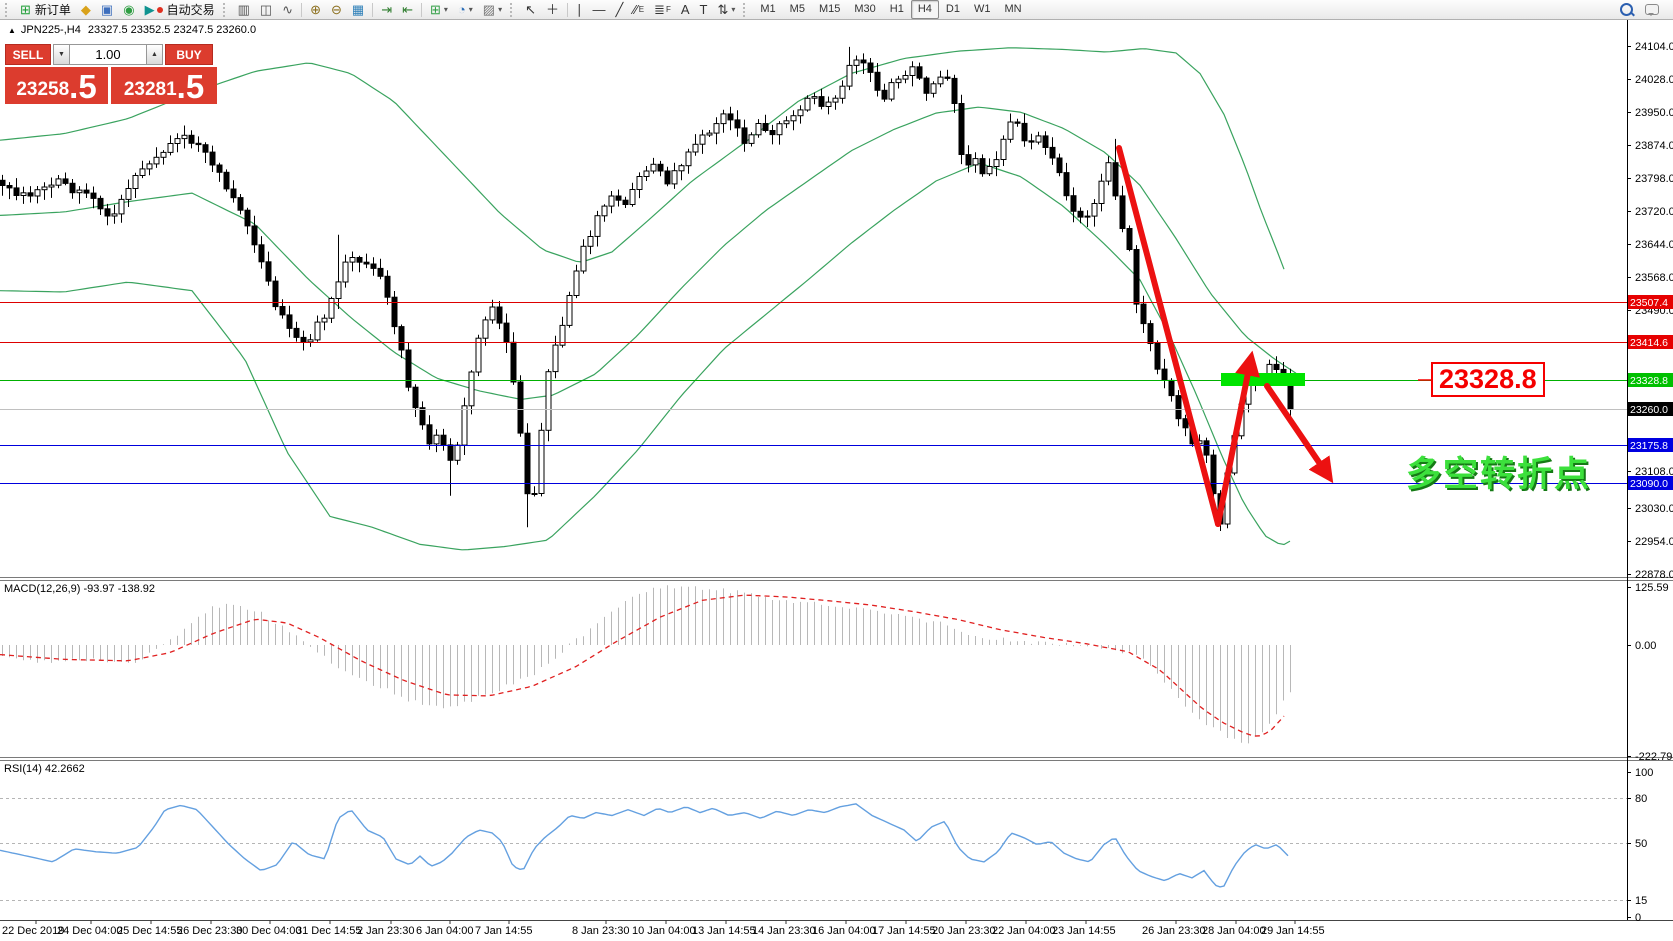  Describe the element at coordinates (1488, 379) in the screenshot. I see `price-callout-box: 23328.8` at that location.